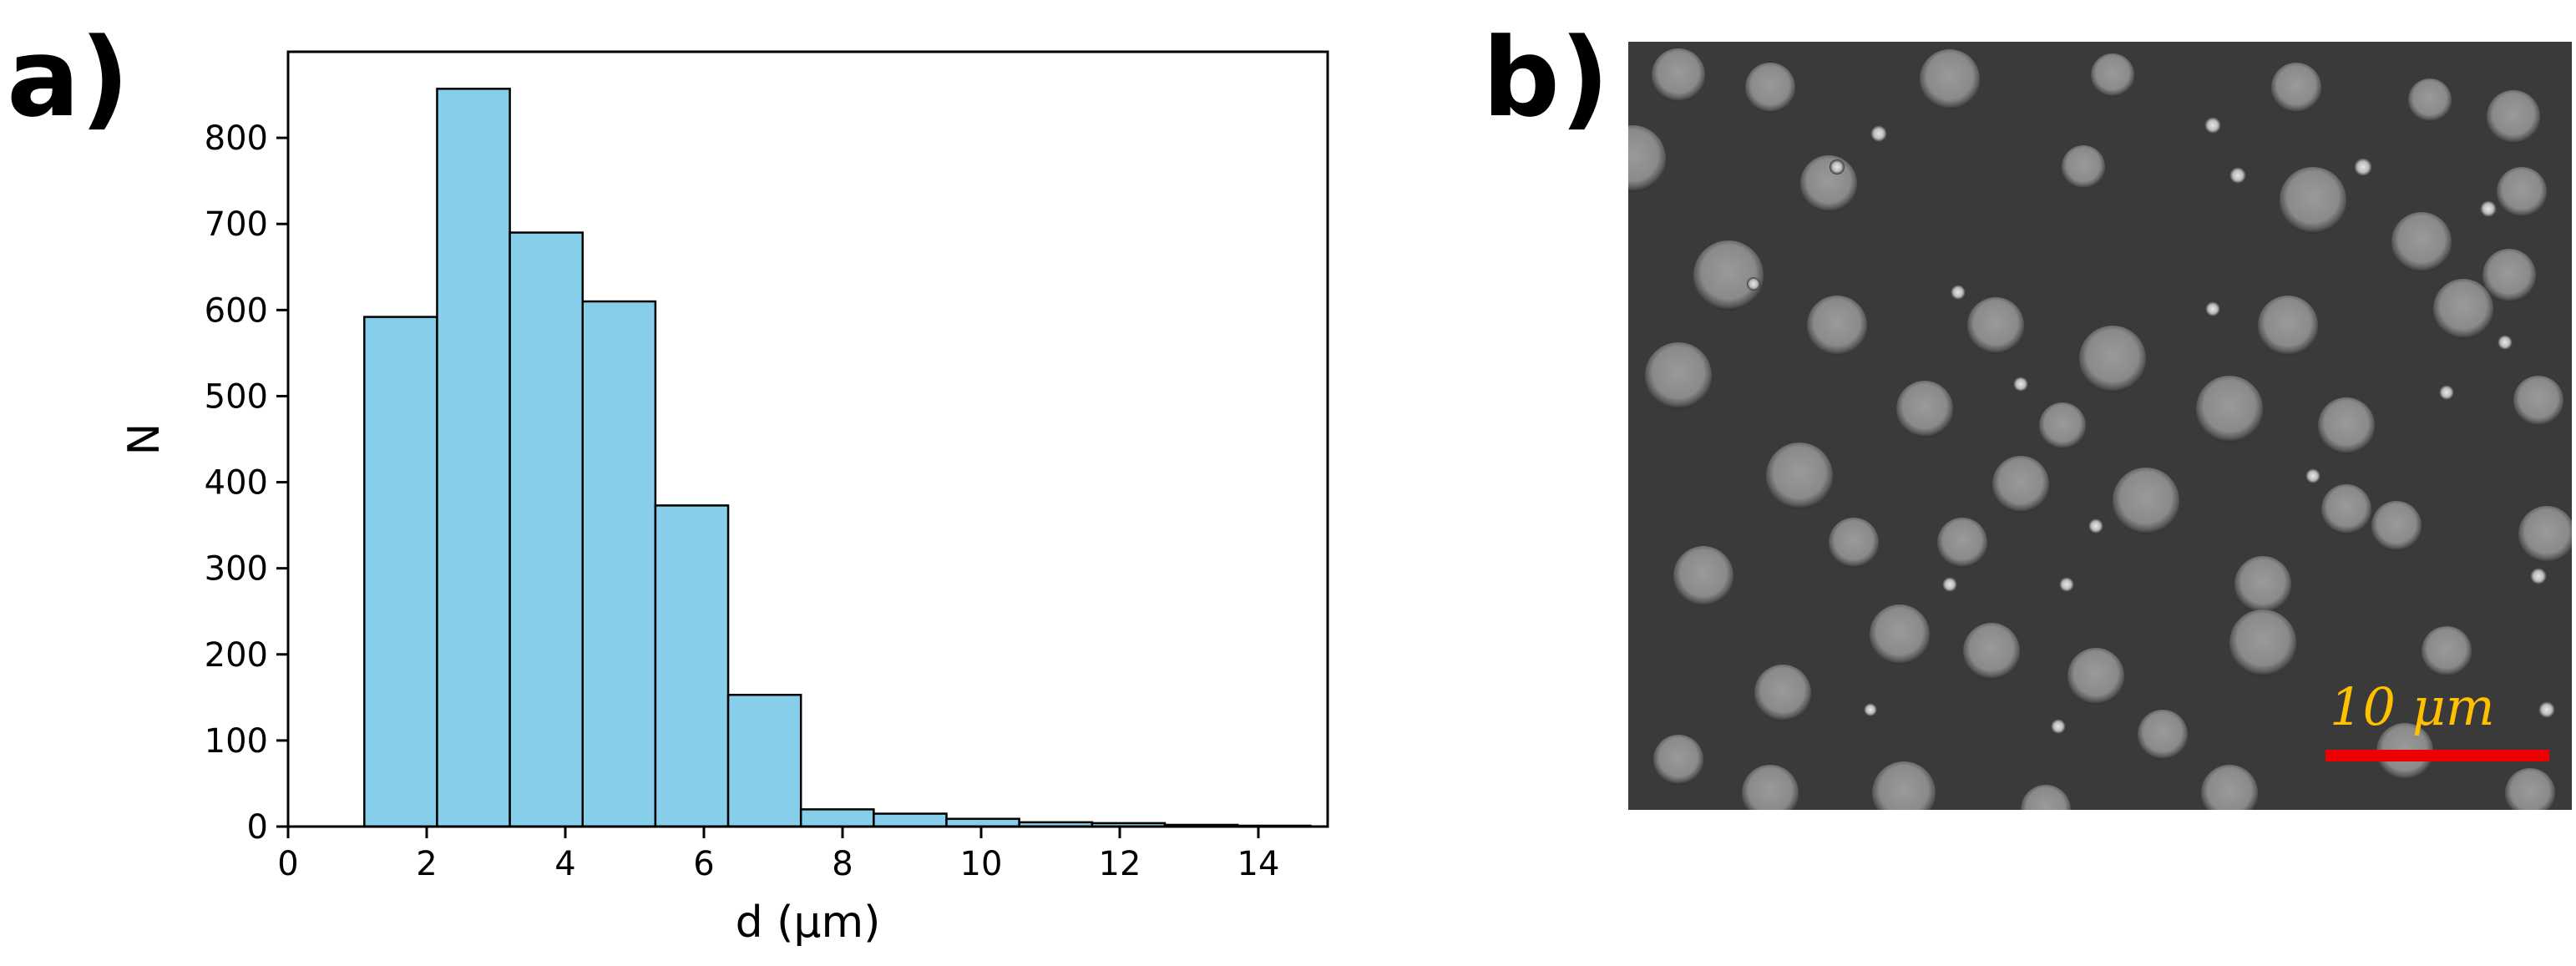 This screenshot has width=2576, height=966. I want to click on x-tick-label: 10, so click(981, 864).